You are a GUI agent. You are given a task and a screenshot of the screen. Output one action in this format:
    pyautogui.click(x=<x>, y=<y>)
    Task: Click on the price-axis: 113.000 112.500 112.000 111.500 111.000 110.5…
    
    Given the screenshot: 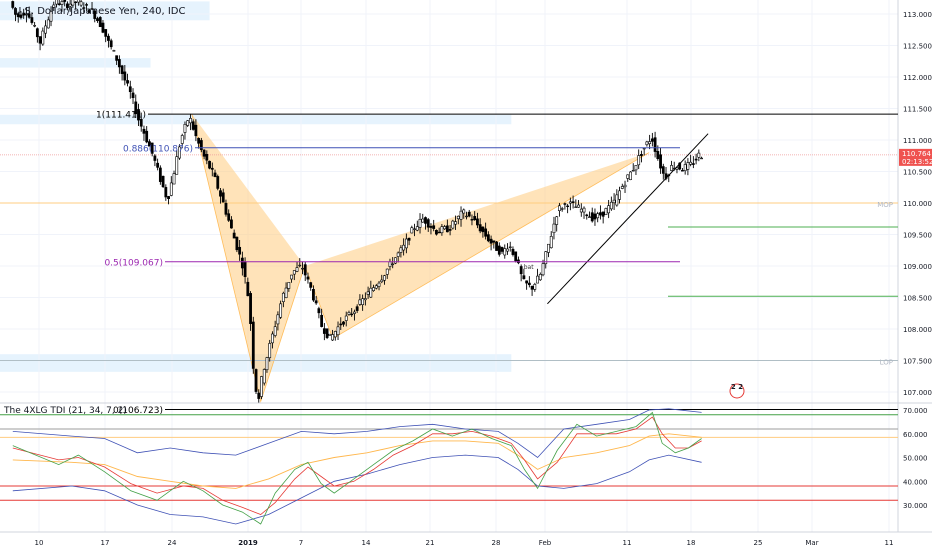 What is the action you would take?
    pyautogui.click(x=915, y=204)
    